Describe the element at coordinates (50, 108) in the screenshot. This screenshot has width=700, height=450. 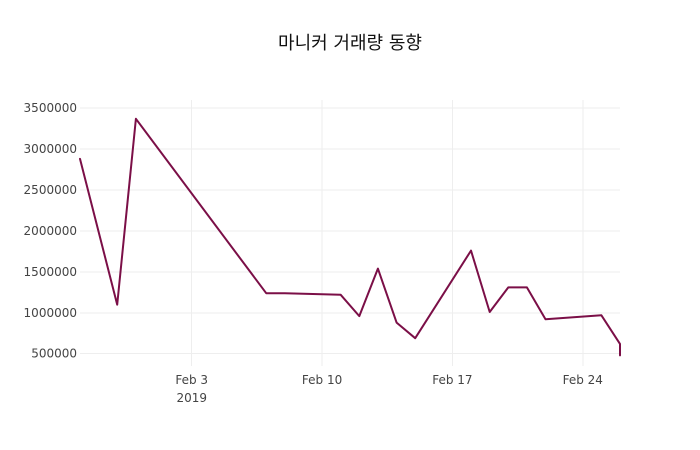
I see `y-tick-label: 3500000` at that location.